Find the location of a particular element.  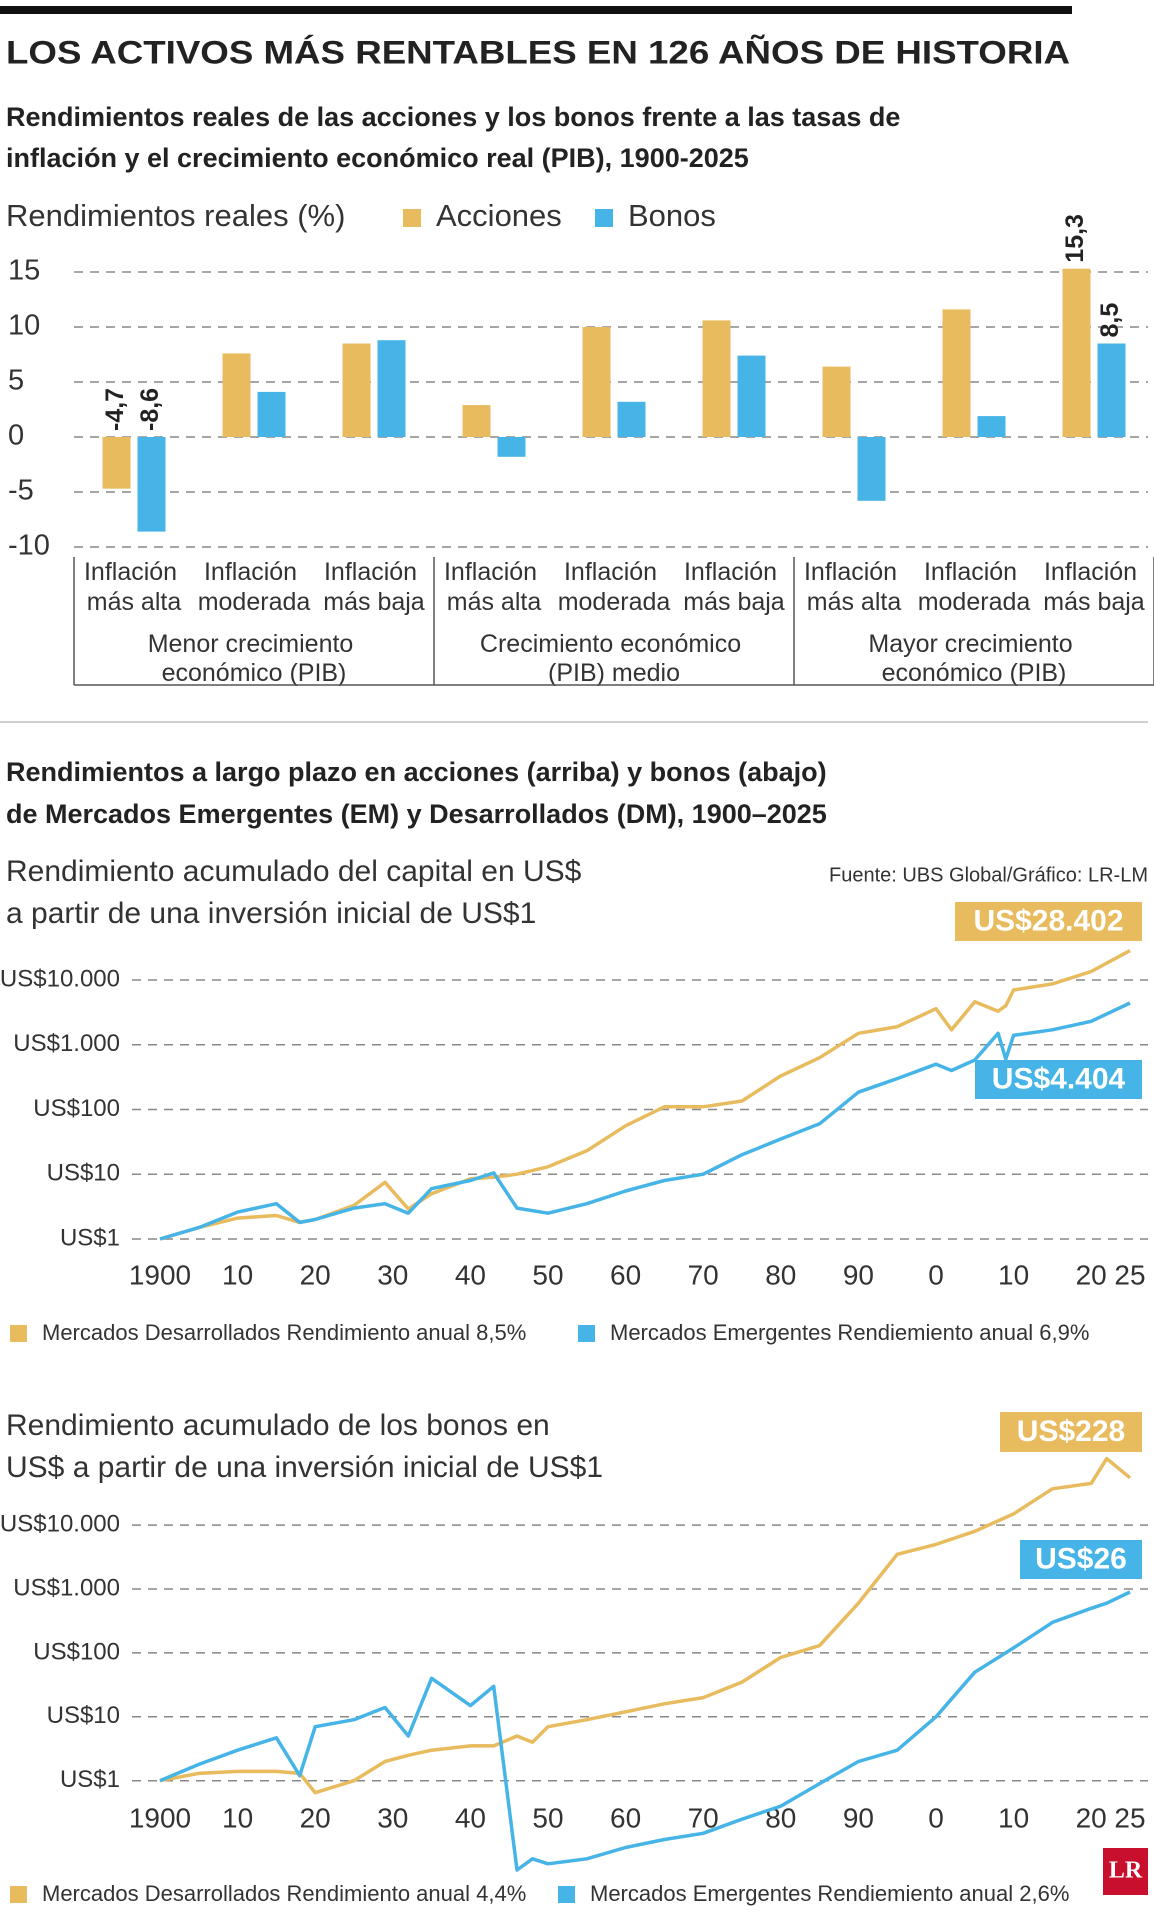

y-tick-label: 10 is located at coordinates (24, 326).